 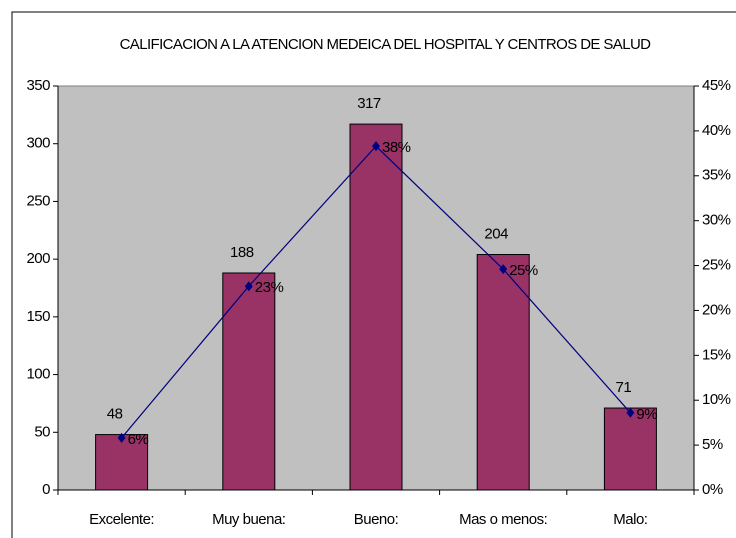 I want to click on line-value-label: 6%, so click(x=138, y=439).